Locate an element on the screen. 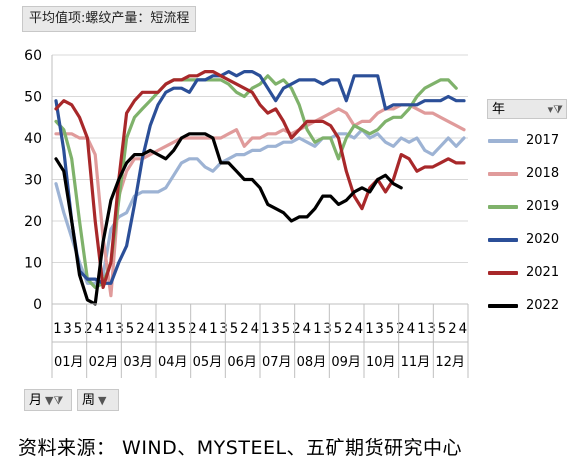 The height and width of the screenshot is (475, 585). legend: 2017 2018 2019 2020 2021 2022 is located at coordinates (533, 223).